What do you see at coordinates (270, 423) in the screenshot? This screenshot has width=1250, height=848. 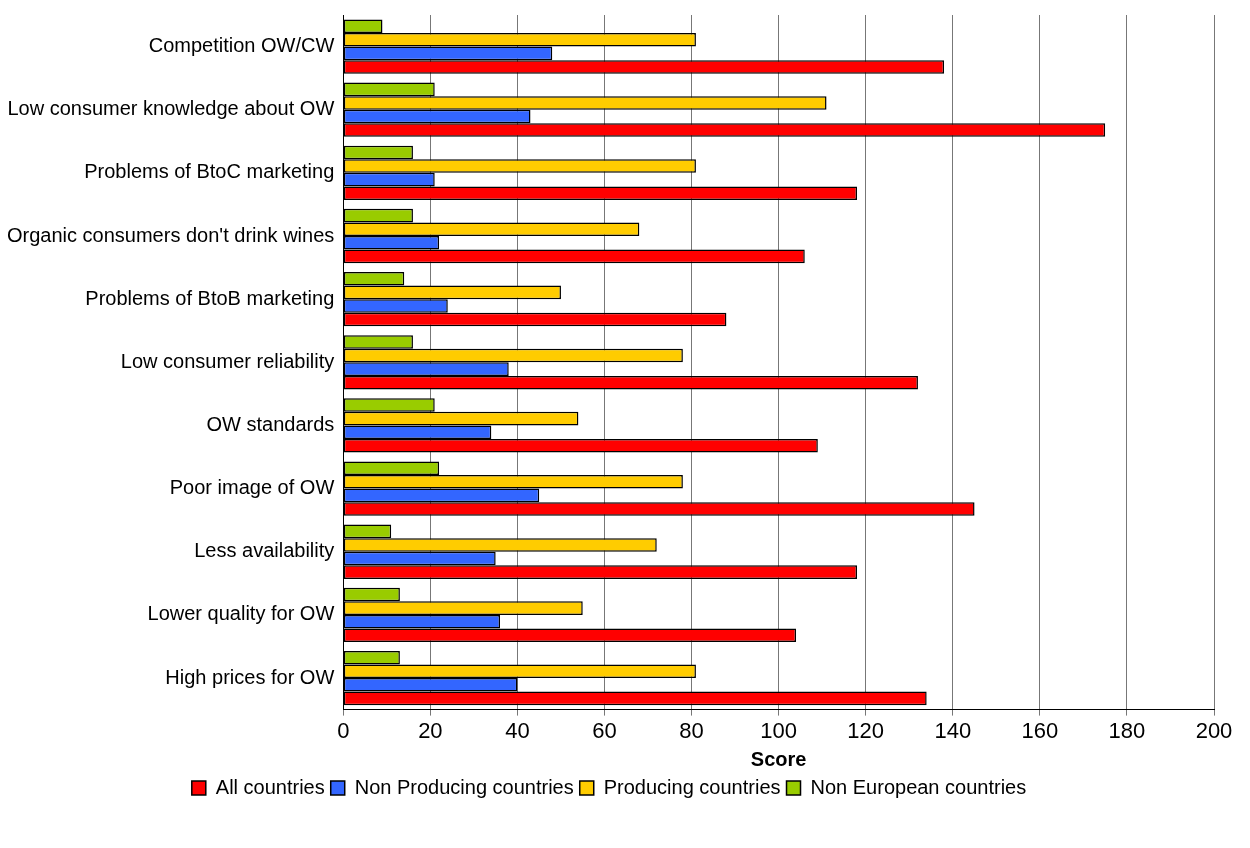 I see `y-tick-label: OW standards` at bounding box center [270, 423].